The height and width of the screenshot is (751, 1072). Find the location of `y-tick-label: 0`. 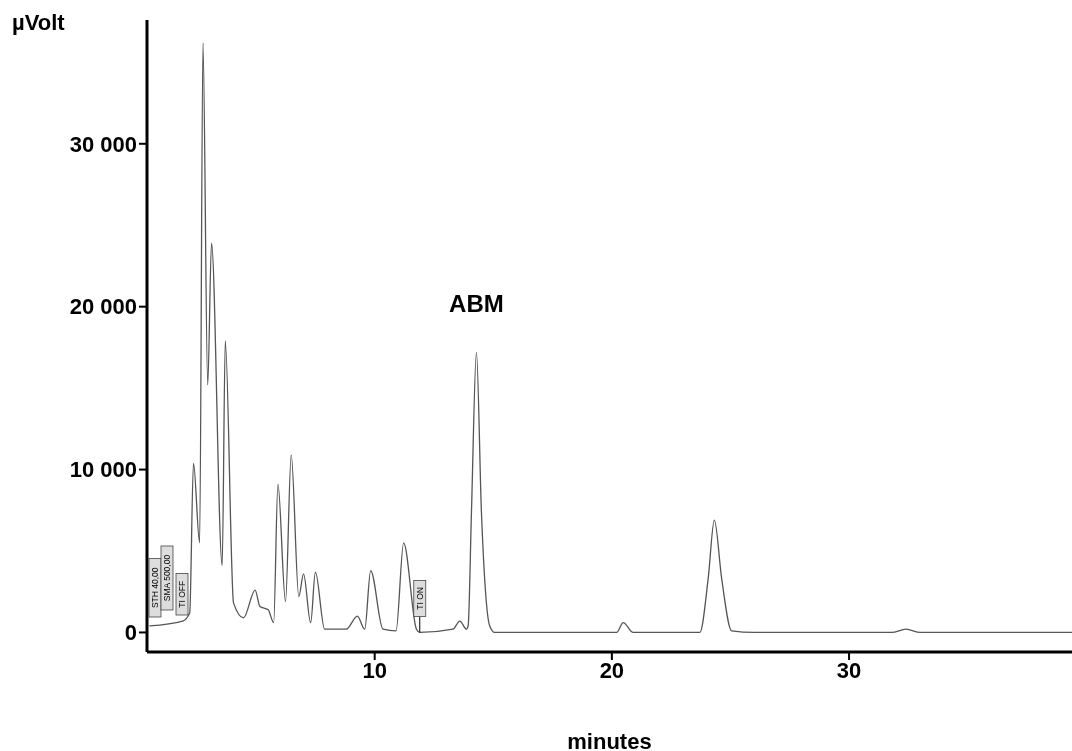

y-tick-label: 0 is located at coordinates (130, 633).